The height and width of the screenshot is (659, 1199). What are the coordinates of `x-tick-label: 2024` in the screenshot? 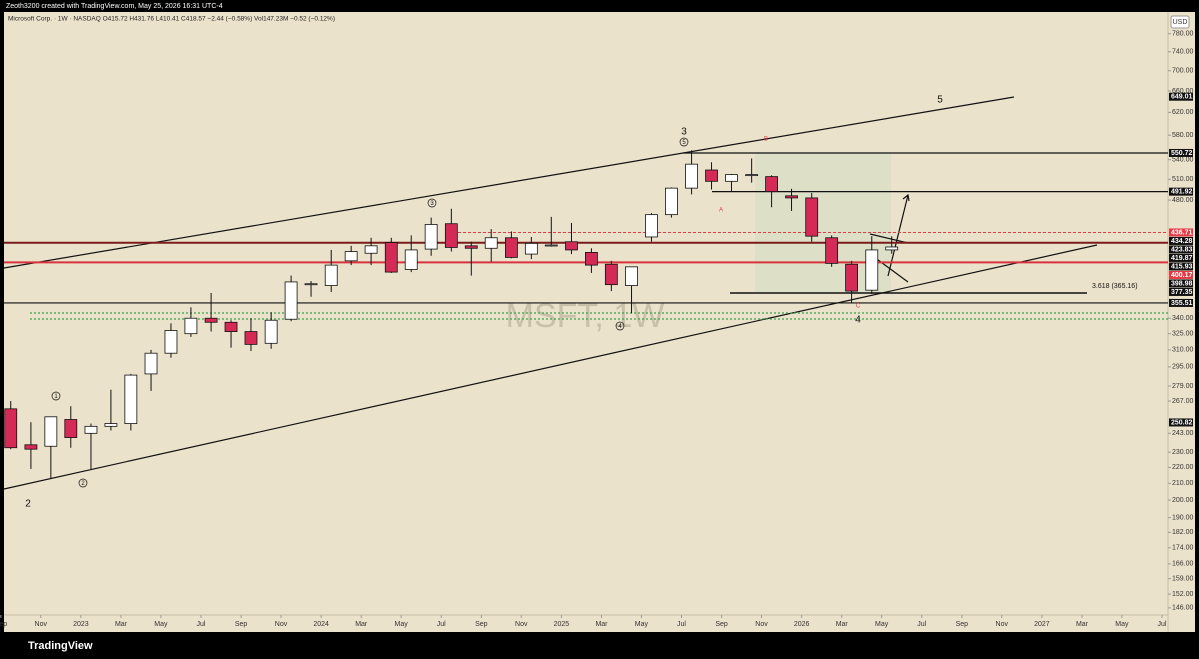 It's located at (321, 624).